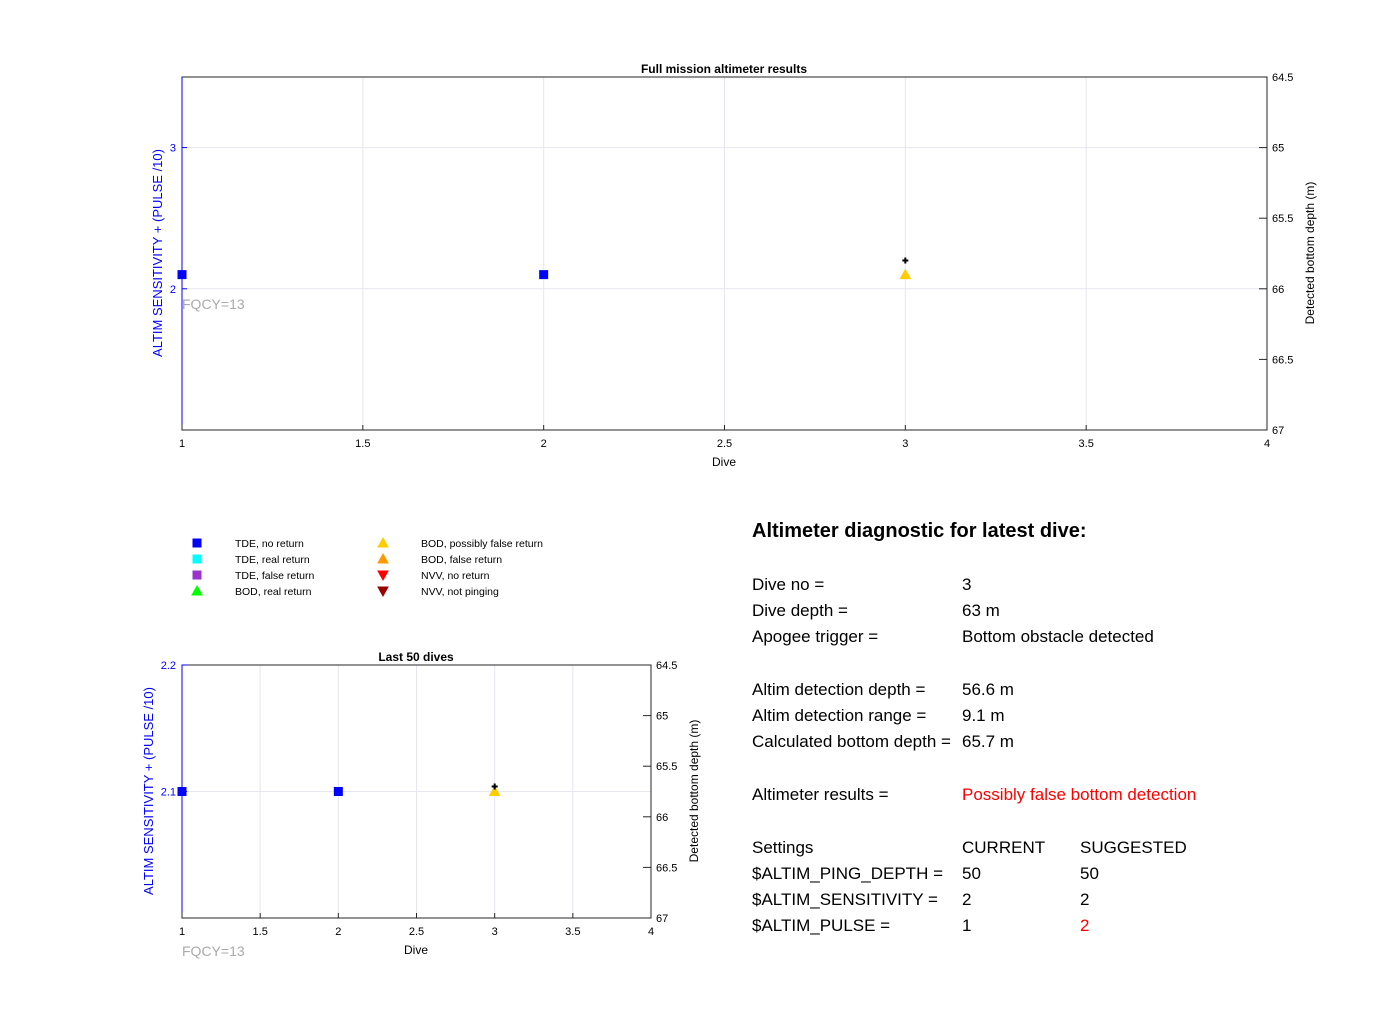 Image resolution: width=1400 pixels, height=1032 pixels. Describe the element at coordinates (1089, 873) in the screenshot. I see `ping-depth-suggested: 50` at that location.